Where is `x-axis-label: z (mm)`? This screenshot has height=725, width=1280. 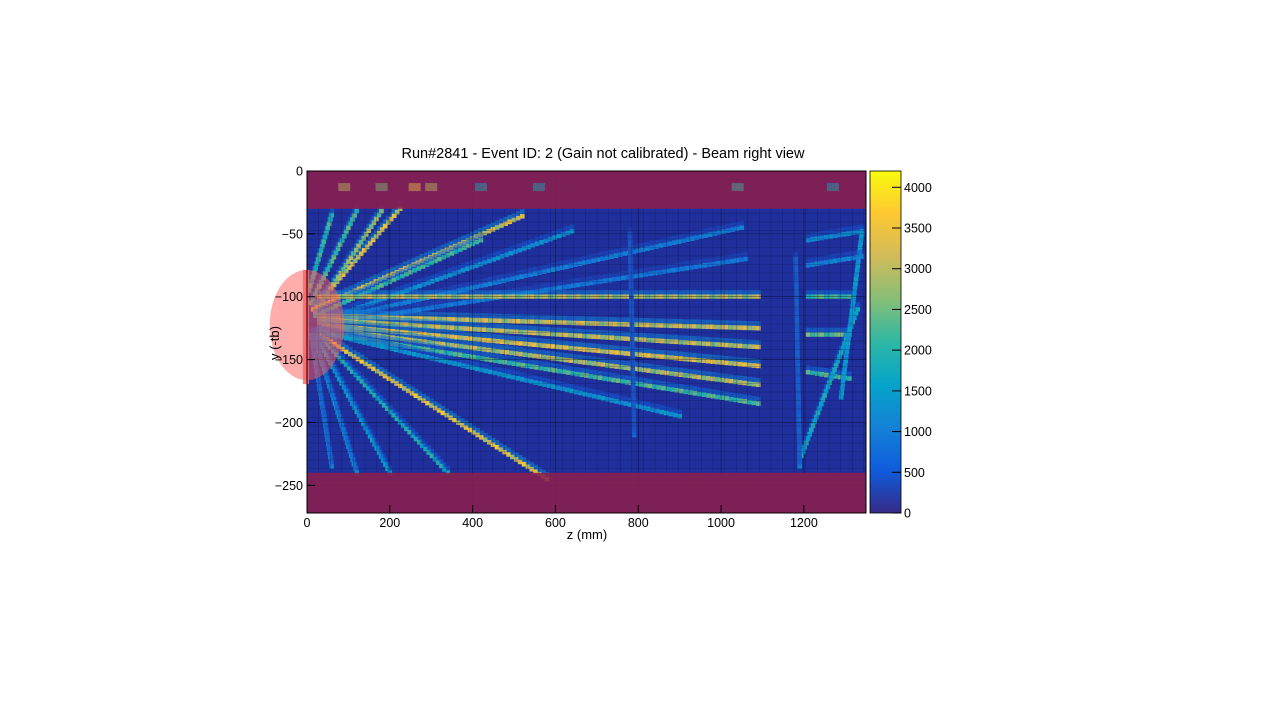 x-axis-label: z (mm) is located at coordinates (587, 534).